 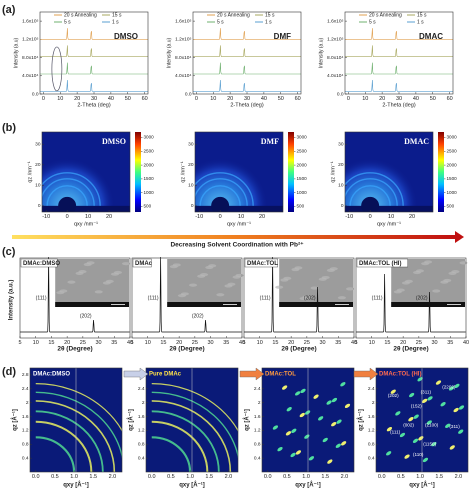 I want to click on x-tick-label: 40, so click(x=242, y=343).